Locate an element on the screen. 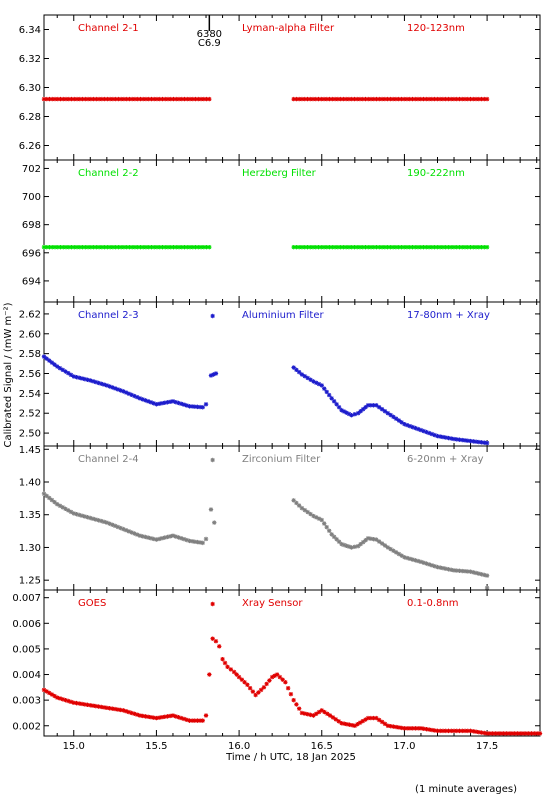 The image size is (550, 800). series-markers is located at coordinates (265, 379).